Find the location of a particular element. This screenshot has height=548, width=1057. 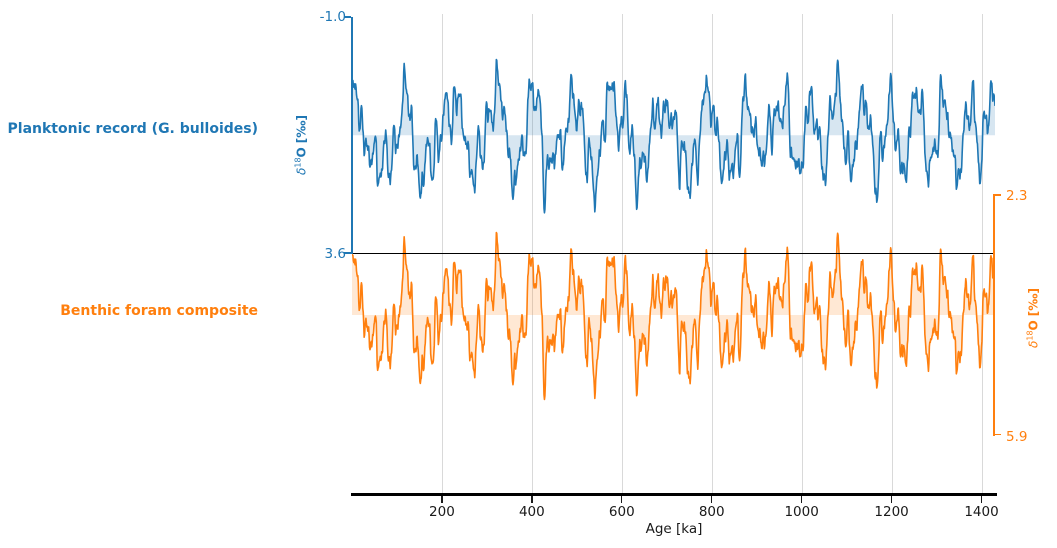

left-y-axis-spine is located at coordinates (351, 135).